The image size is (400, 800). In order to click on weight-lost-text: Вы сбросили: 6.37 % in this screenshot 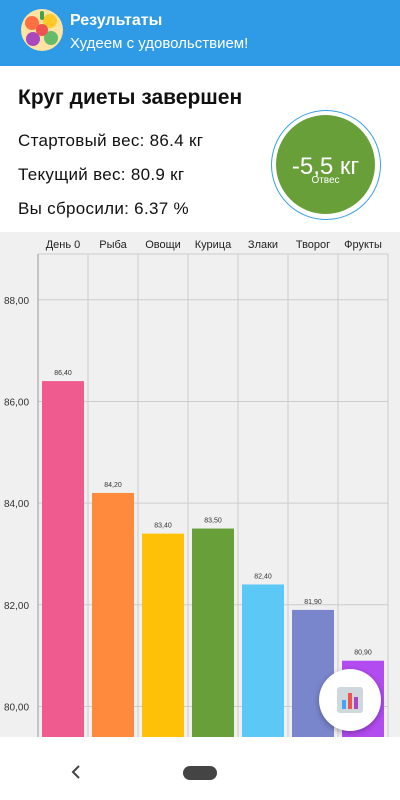, I will do `click(103, 208)`.